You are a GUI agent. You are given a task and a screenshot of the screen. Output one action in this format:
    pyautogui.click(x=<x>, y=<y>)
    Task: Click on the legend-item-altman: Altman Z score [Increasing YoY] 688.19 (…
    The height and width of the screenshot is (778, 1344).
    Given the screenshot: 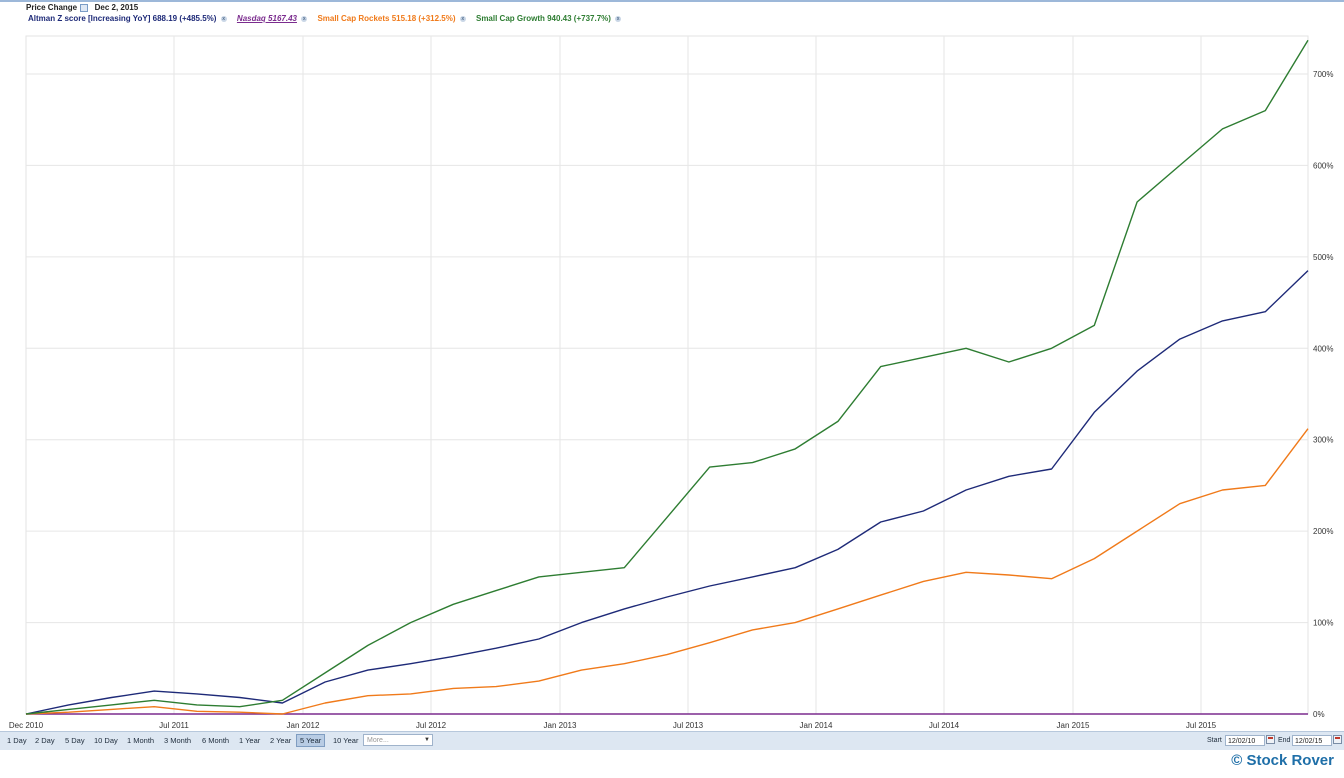 What is the action you would take?
    pyautogui.click(x=128, y=18)
    